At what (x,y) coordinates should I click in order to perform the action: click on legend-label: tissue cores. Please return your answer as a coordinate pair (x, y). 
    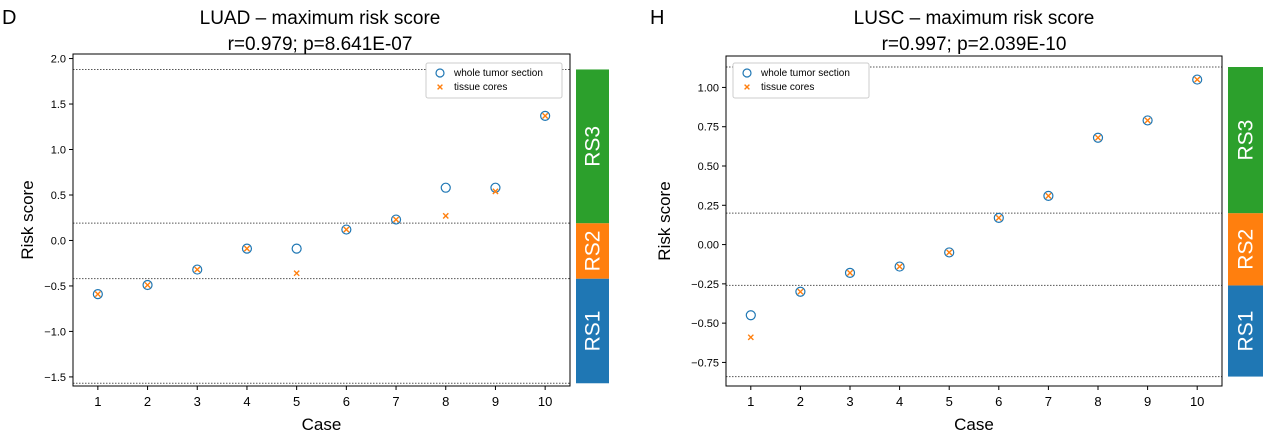
    Looking at the image, I should click on (480, 87).